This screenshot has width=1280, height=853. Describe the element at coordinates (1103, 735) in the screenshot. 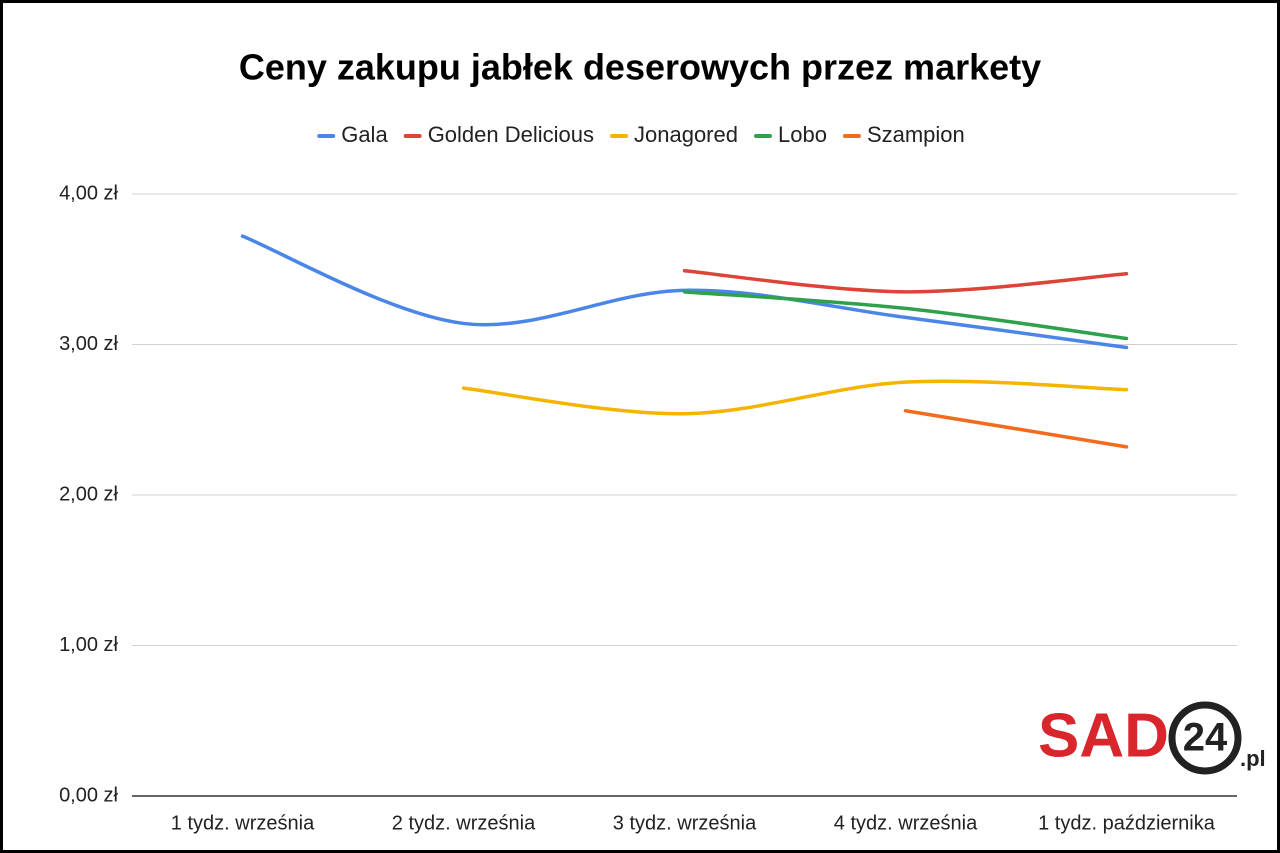

I see `logo-main: SAD` at that location.